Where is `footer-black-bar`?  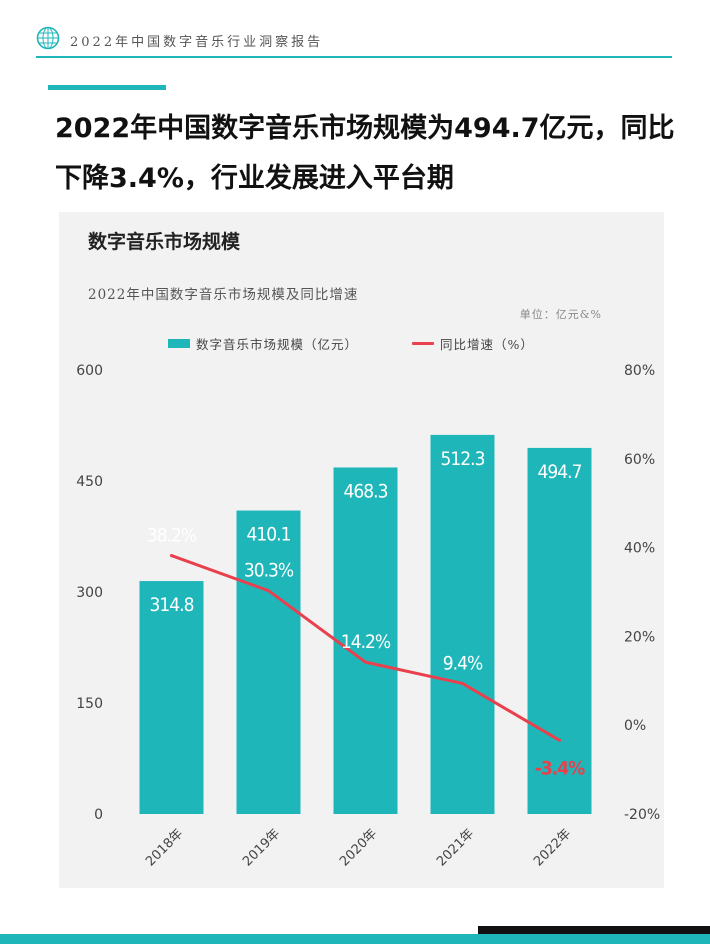
footer-black-bar is located at coordinates (594, 930).